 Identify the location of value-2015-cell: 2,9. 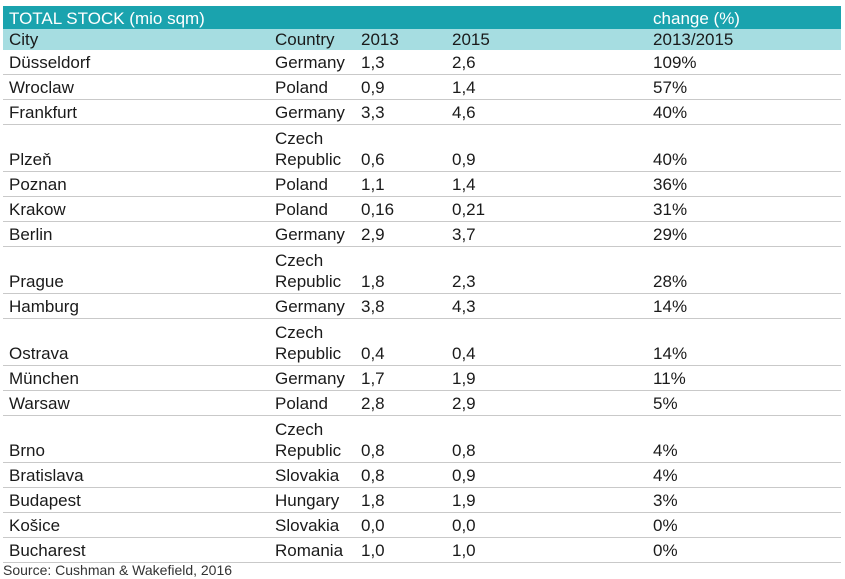
(547, 403).